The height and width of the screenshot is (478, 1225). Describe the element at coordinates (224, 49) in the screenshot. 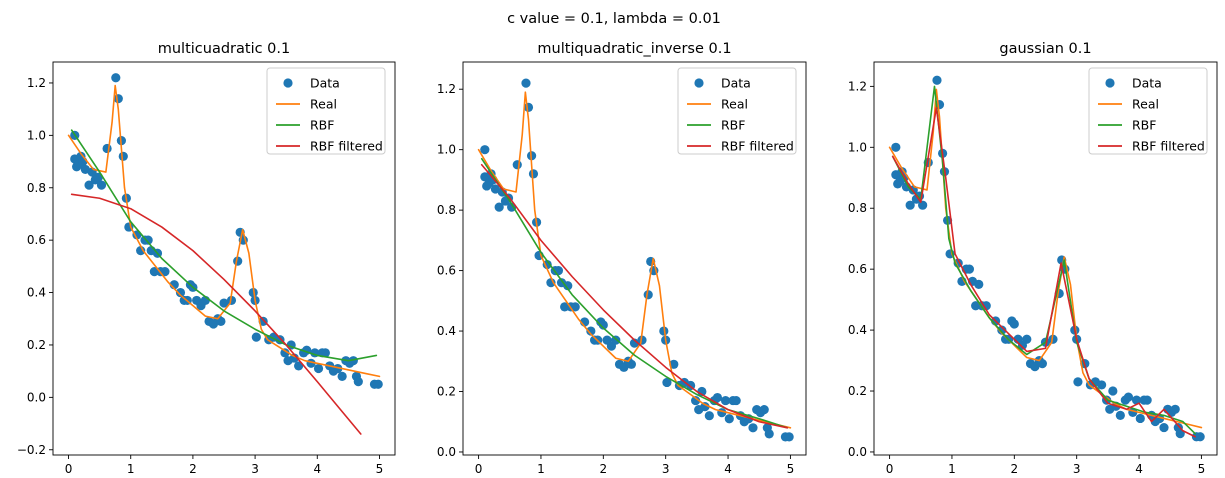

I see `subplot-title: multicuadratic 0.1` at that location.